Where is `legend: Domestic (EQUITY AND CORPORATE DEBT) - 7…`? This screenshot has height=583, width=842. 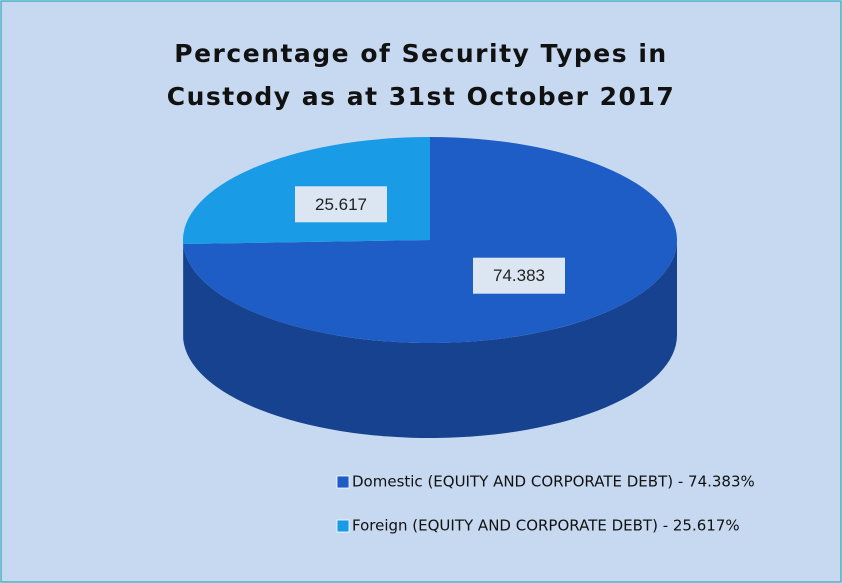 legend: Domestic (EQUITY AND CORPORATE DEBT) - 7… is located at coordinates (545, 504).